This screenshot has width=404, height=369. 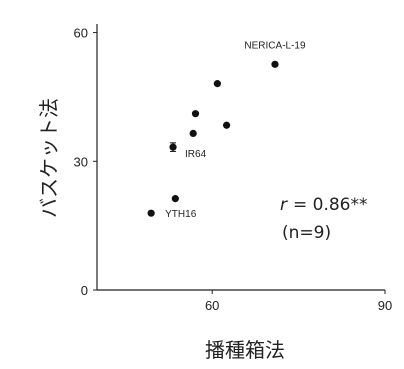 I want to click on y-tick-label: 0, so click(x=84, y=290).